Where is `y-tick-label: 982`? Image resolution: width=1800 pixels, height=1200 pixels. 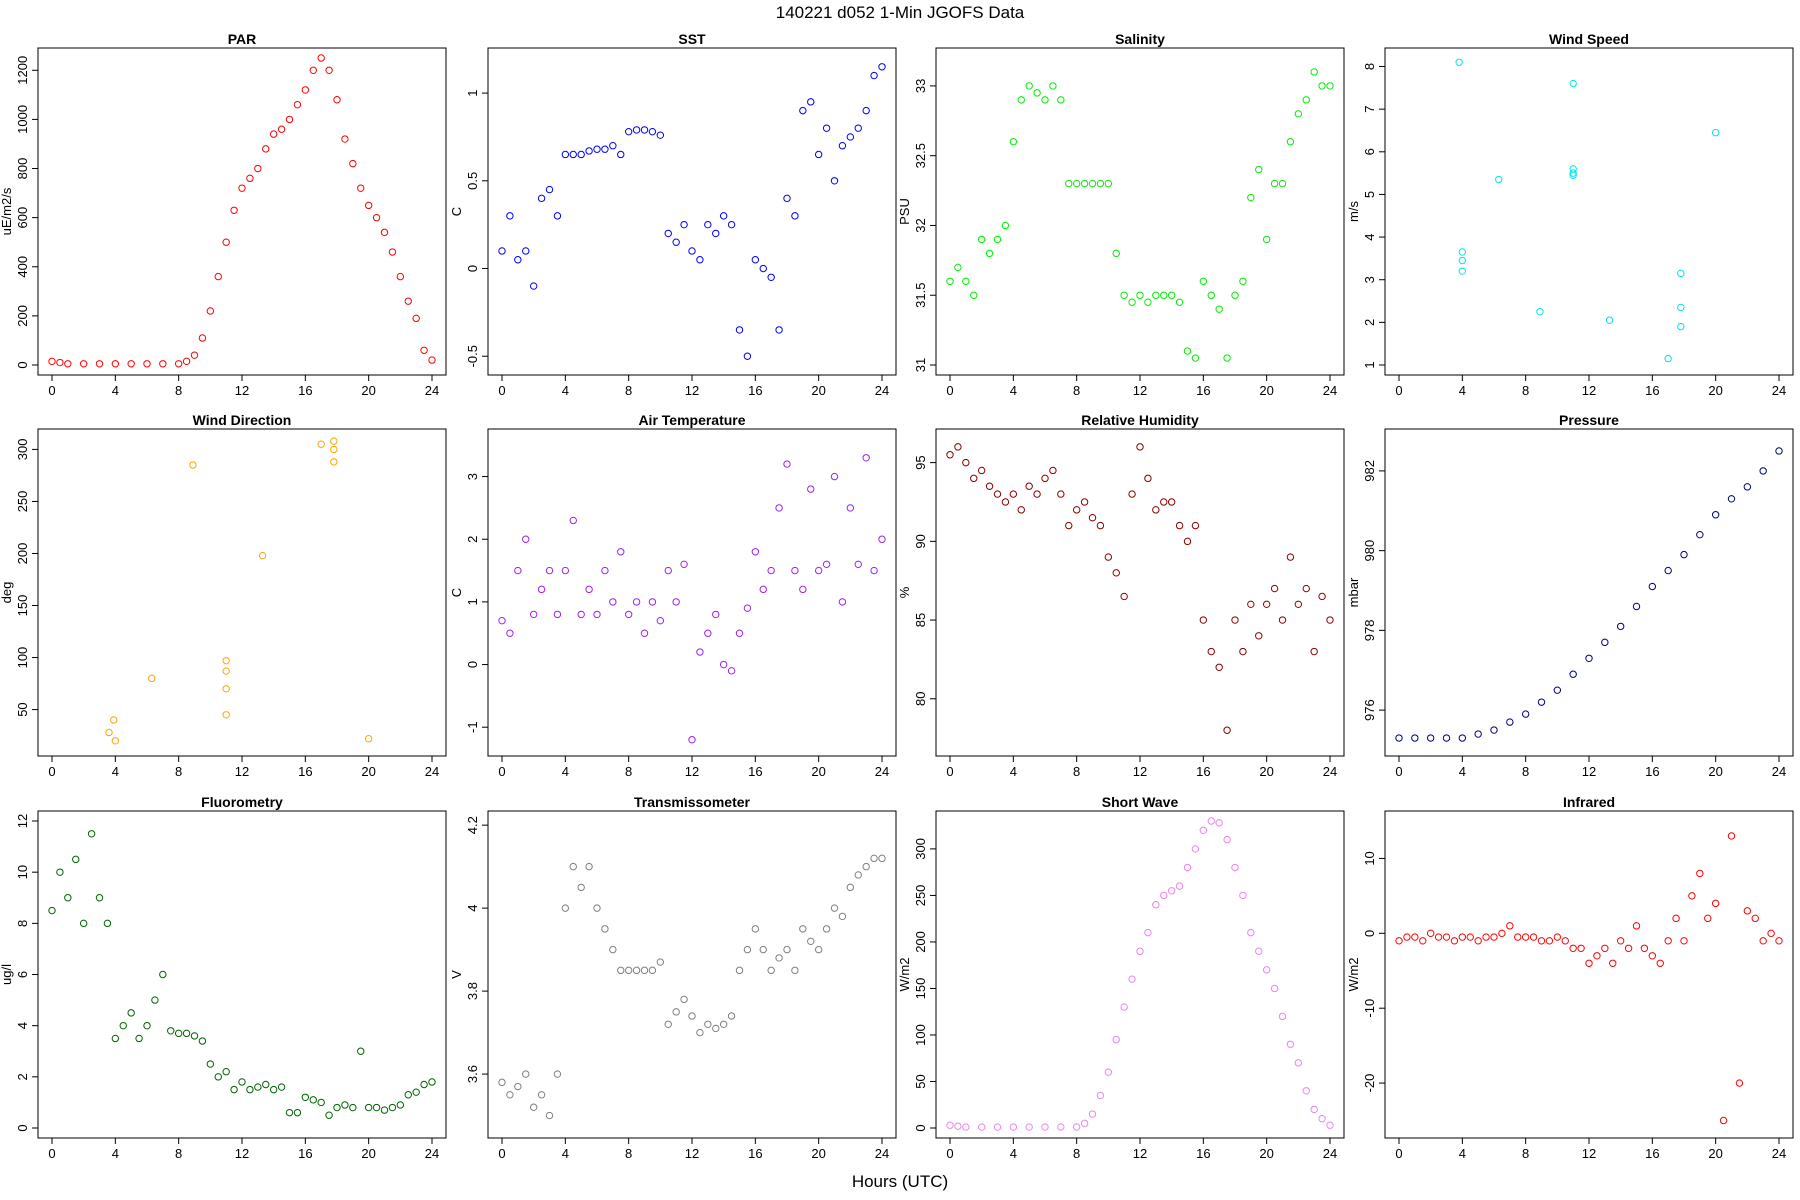 y-tick-label: 982 is located at coordinates (1369, 471).